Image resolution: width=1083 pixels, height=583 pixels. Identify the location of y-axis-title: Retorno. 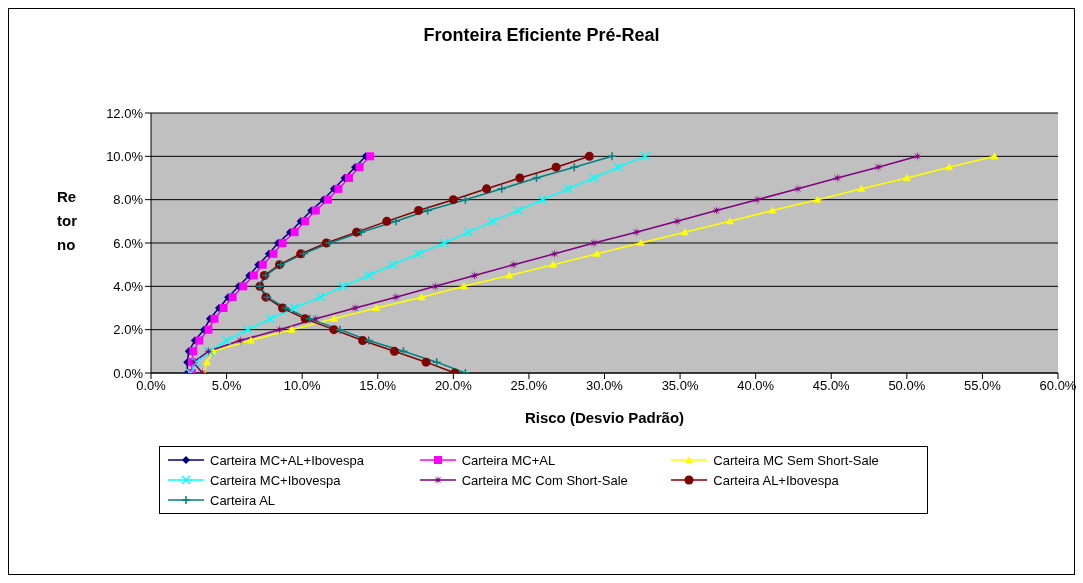
(67, 221).